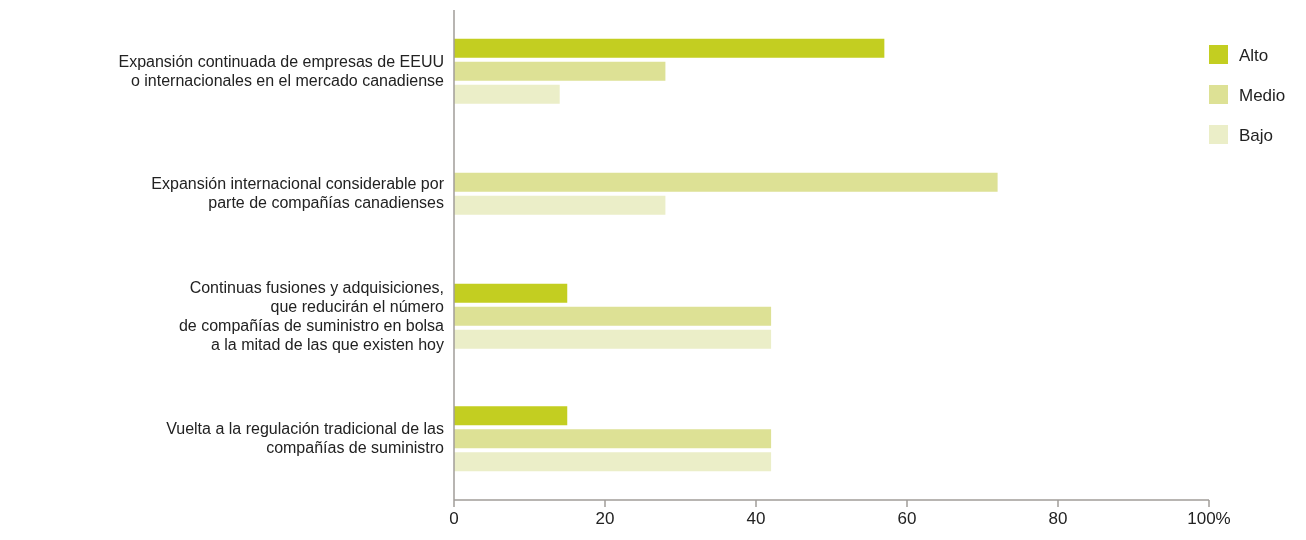 This screenshot has height=540, width=1306. What do you see at coordinates (311, 315) in the screenshot?
I see `y-tick-label: Continuas fusiones y adquisiciones, que reducirán el número de compañías de suministro en bolsa a la mitad de las que existen hoy` at bounding box center [311, 315].